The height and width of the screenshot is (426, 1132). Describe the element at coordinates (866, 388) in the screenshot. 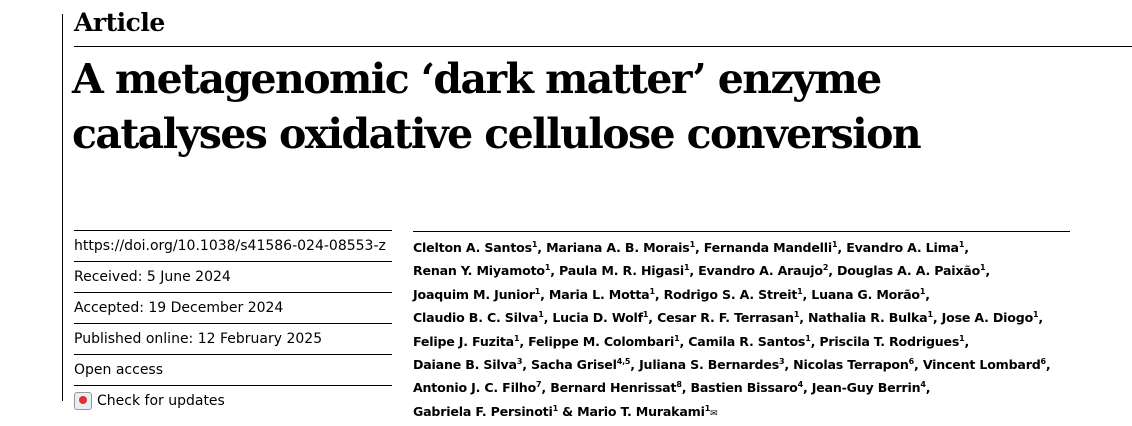

I see `author-name: Jean-Guy Berrin` at that location.